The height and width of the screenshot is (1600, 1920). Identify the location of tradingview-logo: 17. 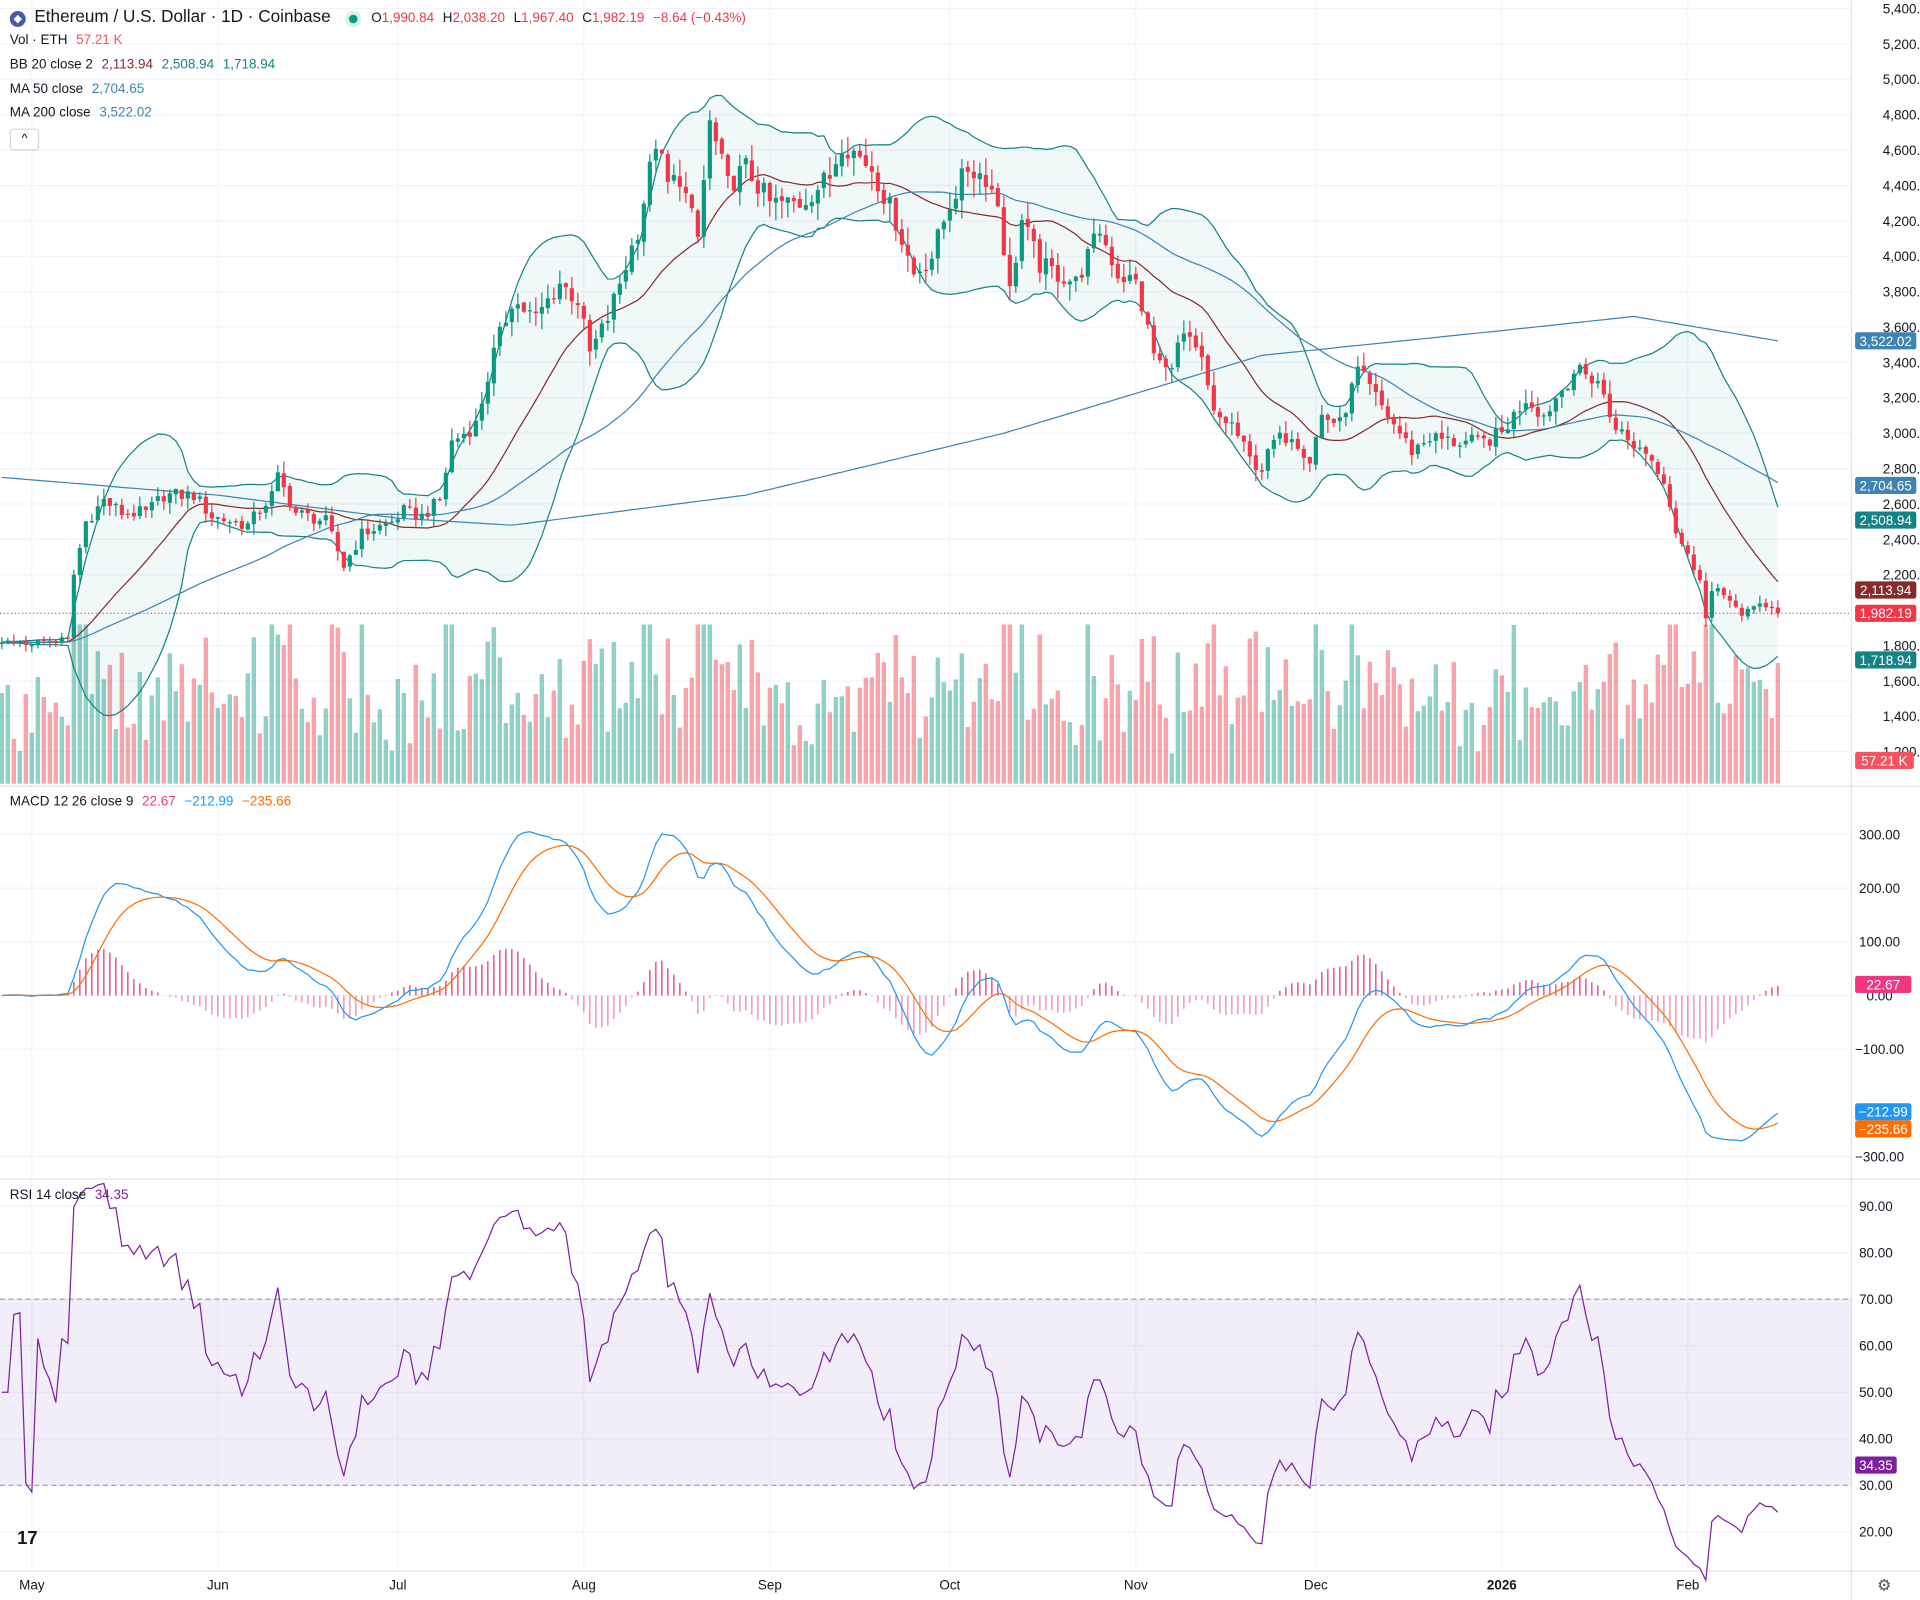
(27, 1538).